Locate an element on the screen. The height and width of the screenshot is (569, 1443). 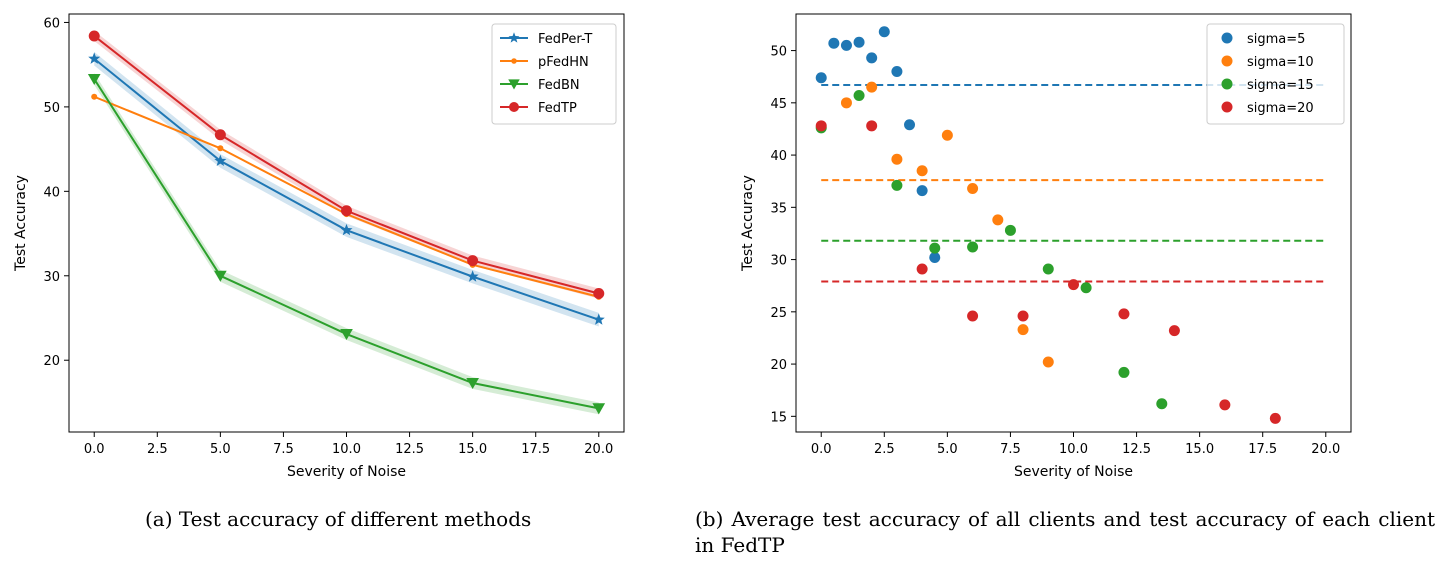
chart-a-xtick-label: 17.5 is located at coordinates (535, 449).